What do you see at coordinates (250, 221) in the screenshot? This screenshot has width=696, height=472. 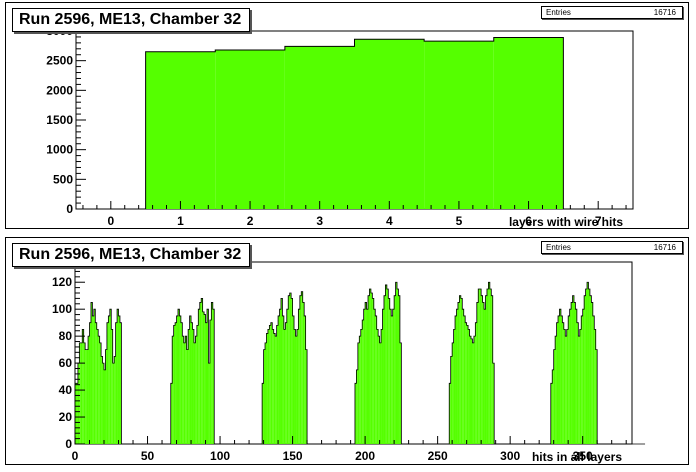 I see `x-tick-label: 2` at bounding box center [250, 221].